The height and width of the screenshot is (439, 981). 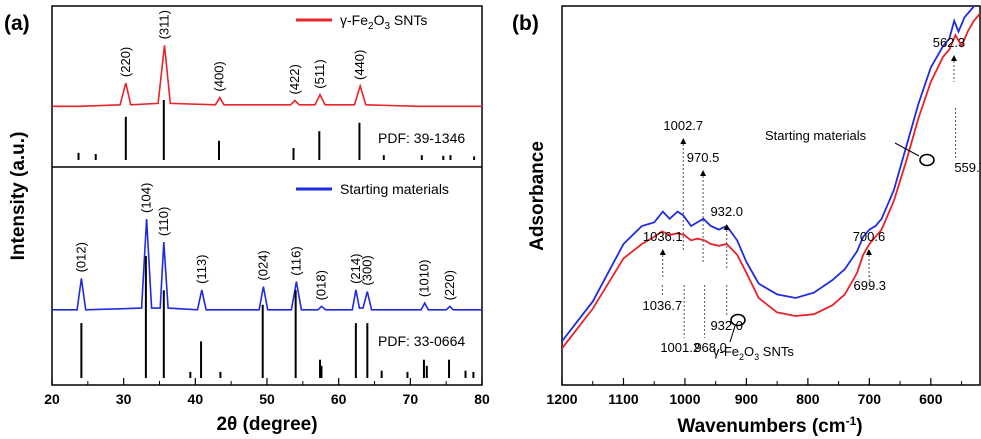 What do you see at coordinates (662, 305) in the screenshot?
I see `panel-b-red-annotation: 1036.7` at bounding box center [662, 305].